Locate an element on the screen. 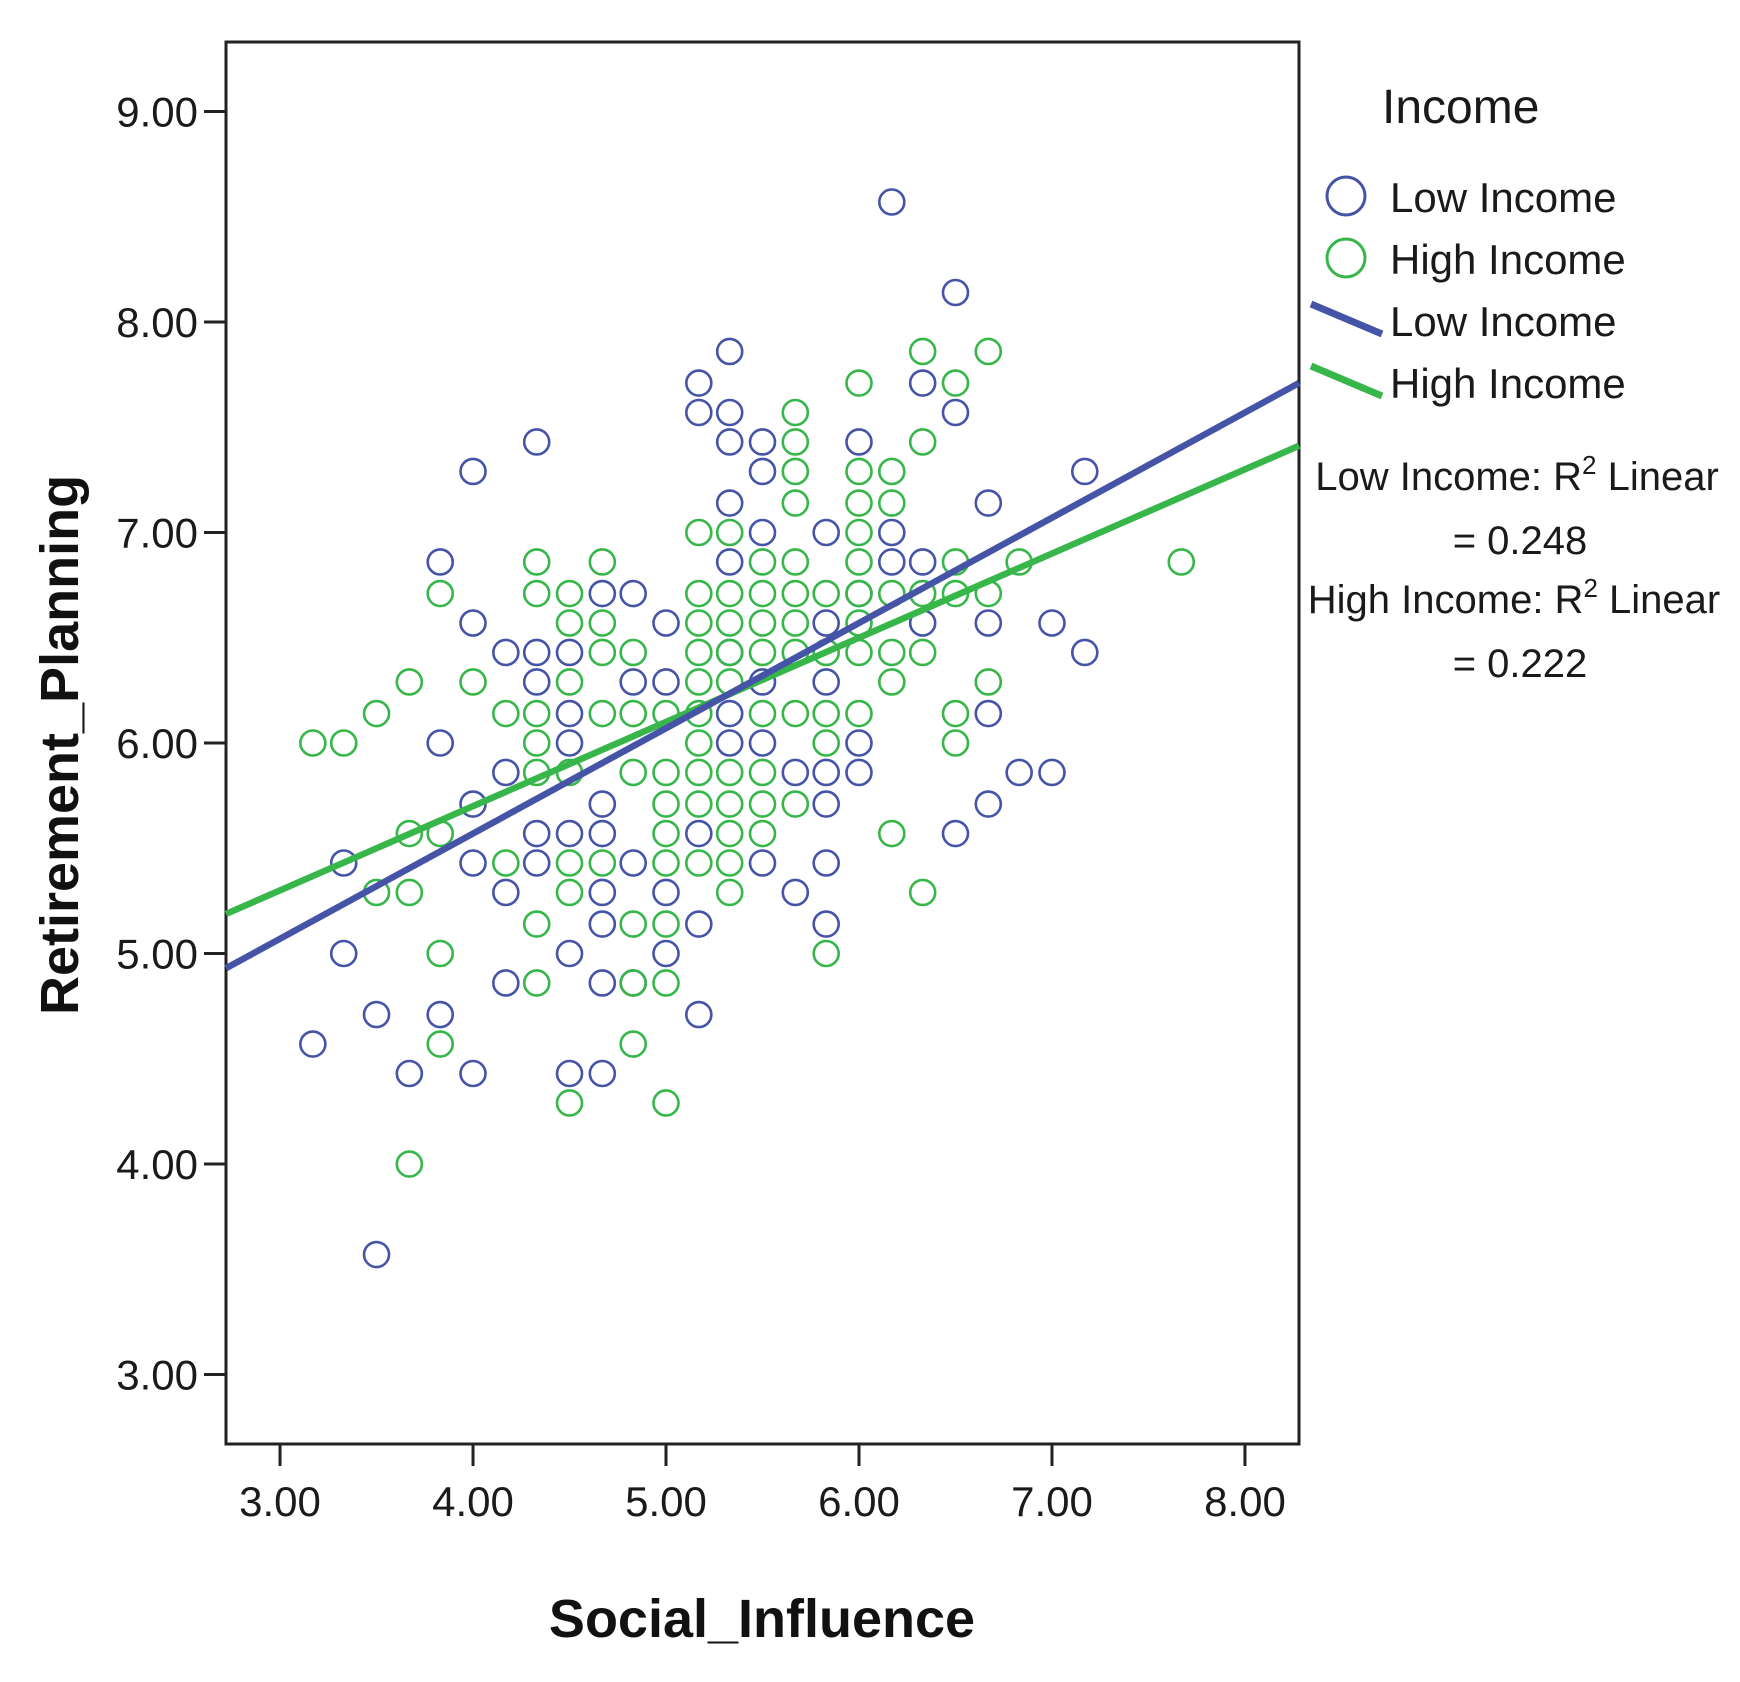 Image resolution: width=1740 pixels, height=1682 pixels. r2-low-sup: 2 is located at coordinates (1589, 465).